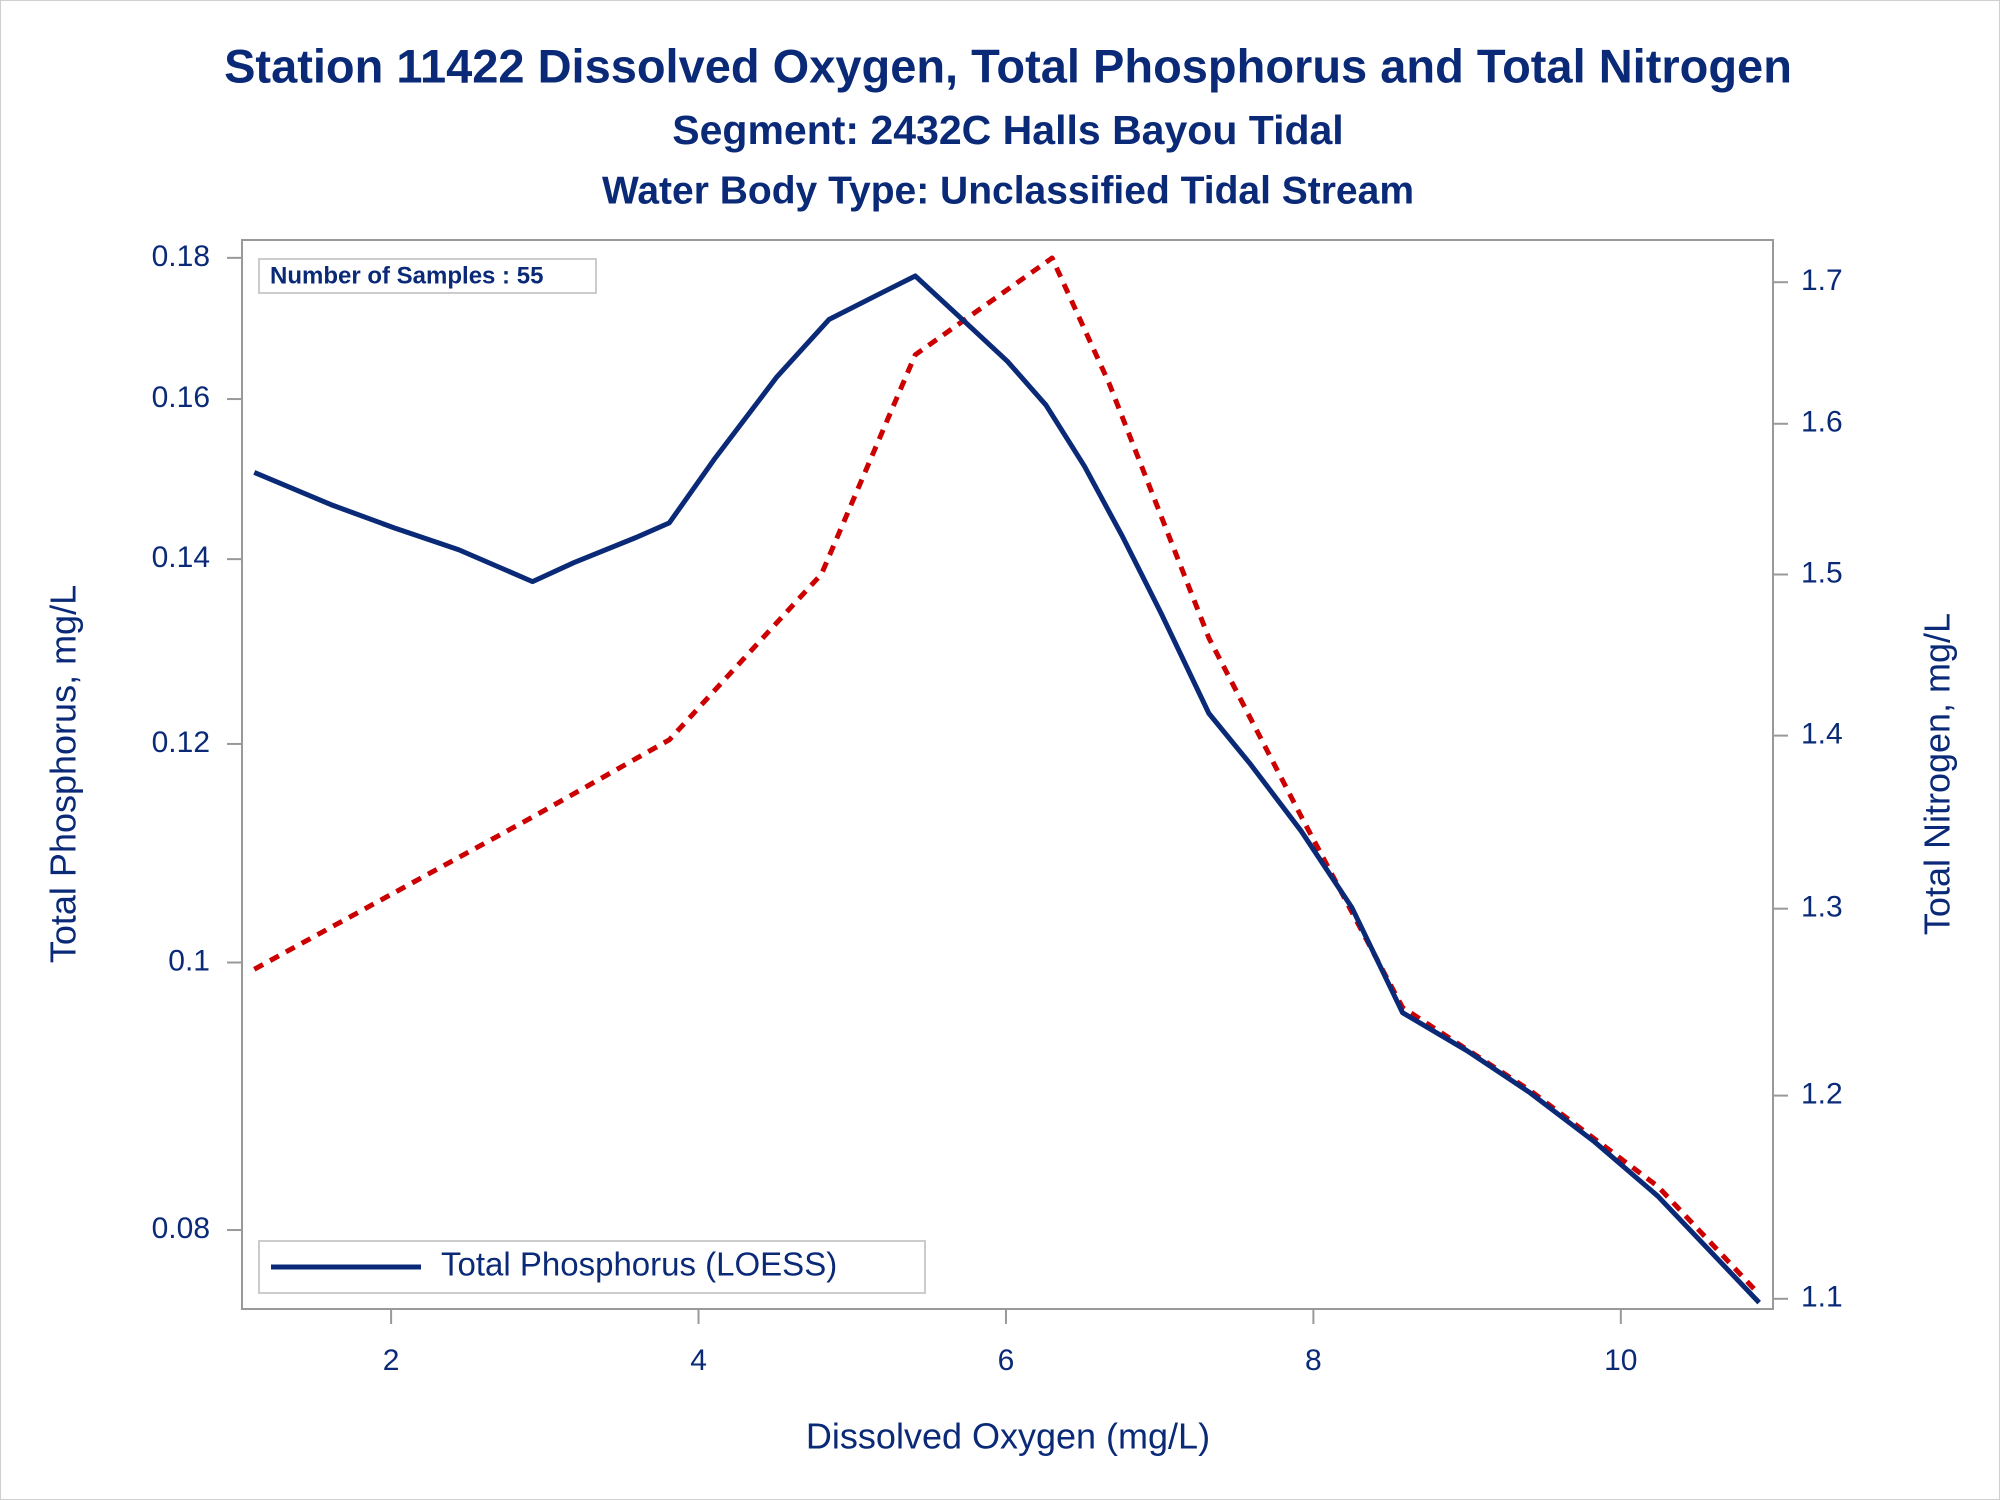 The height and width of the screenshot is (1500, 2000). Describe the element at coordinates (406, 275) in the screenshot. I see `annotation: Number of Samples : 55` at that location.